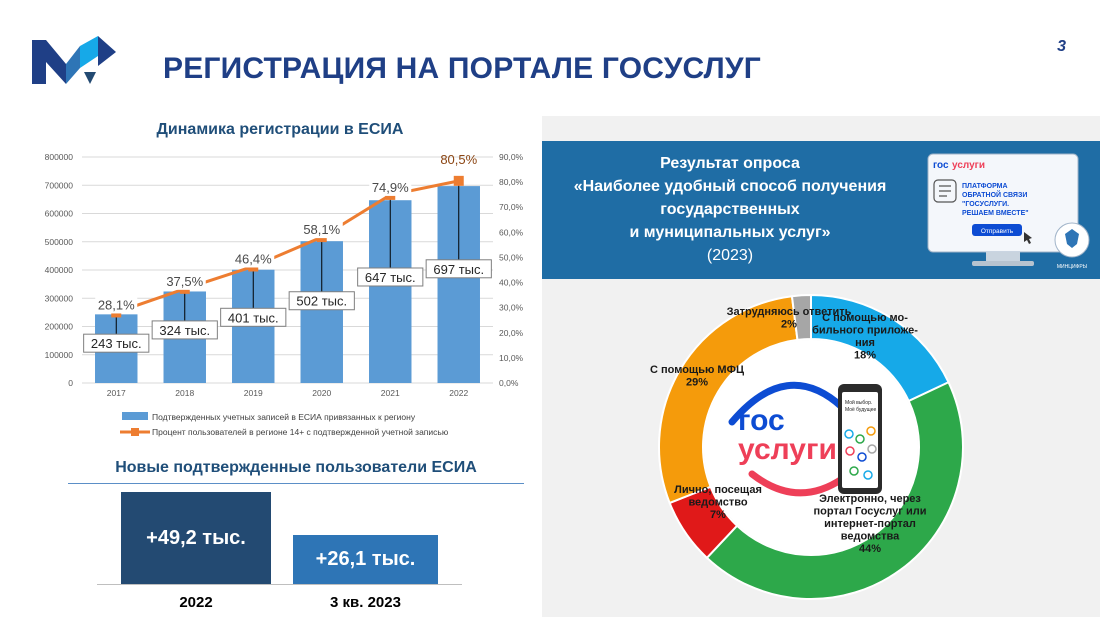  What do you see at coordinates (858, 402) in the screenshot?
I see `phone-text: Мой выбор.` at bounding box center [858, 402].